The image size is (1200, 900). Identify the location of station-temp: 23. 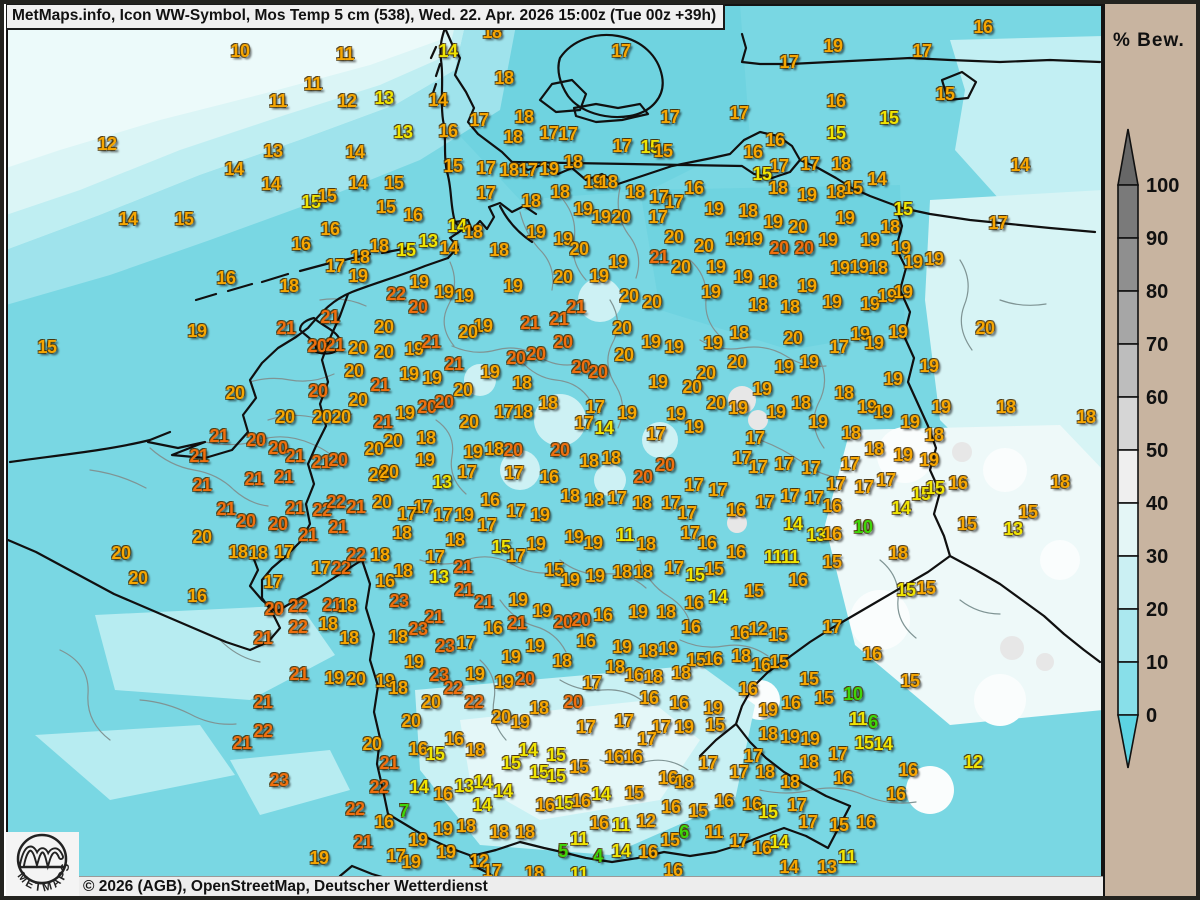
(399, 601).